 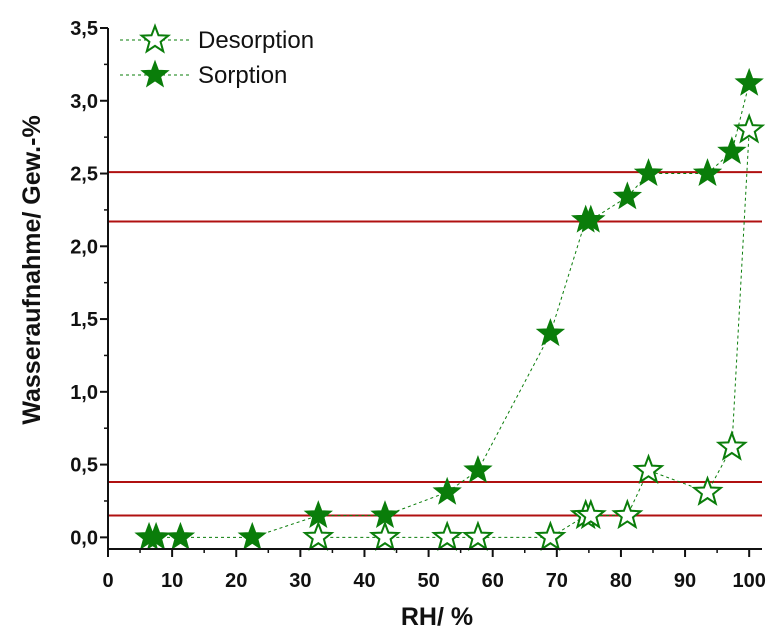 I want to click on legend-marker-sorption, so click(x=155, y=73).